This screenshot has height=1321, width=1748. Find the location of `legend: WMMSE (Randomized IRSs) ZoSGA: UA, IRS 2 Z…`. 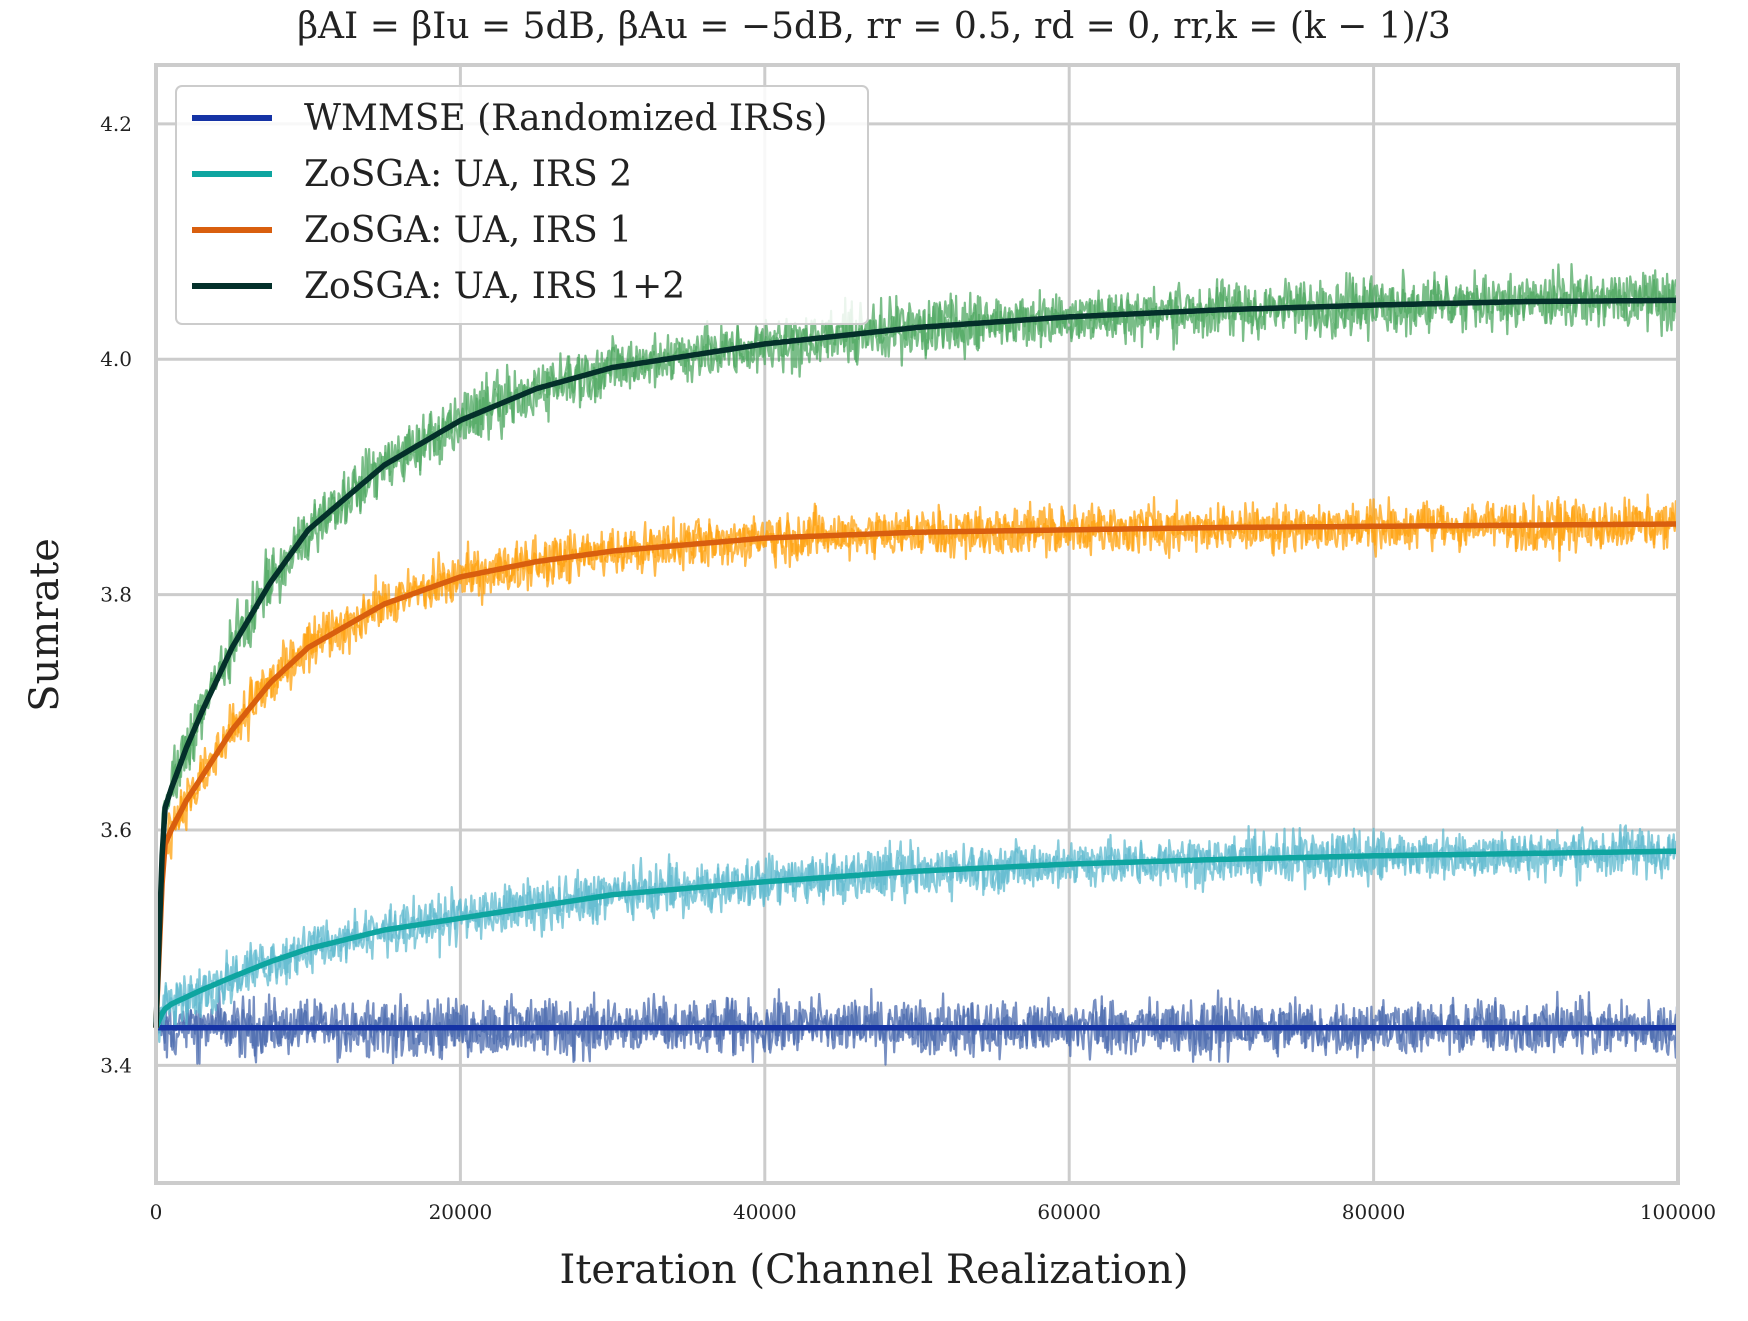

legend: WMMSE (Randomized IRSs) ZoSGA: UA, IRS 2 Z… is located at coordinates (522, 205).